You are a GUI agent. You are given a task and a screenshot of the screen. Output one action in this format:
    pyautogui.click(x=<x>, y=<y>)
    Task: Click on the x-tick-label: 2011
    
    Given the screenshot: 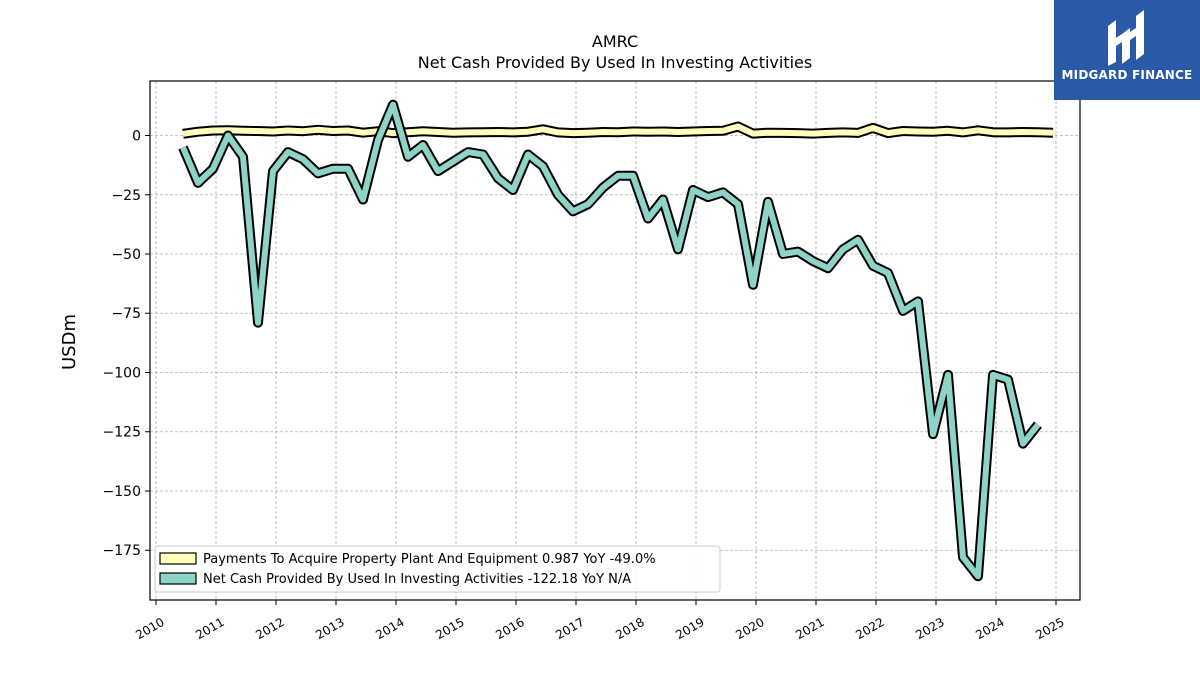 What is the action you would take?
    pyautogui.click(x=209, y=628)
    